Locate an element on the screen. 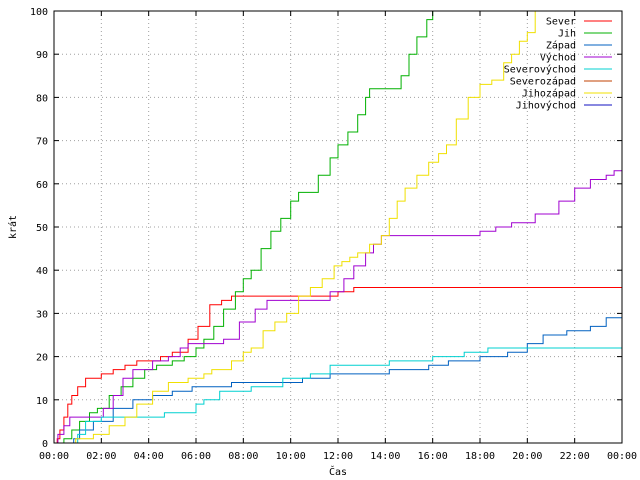  legend-label: Severozápad is located at coordinates (543, 82).